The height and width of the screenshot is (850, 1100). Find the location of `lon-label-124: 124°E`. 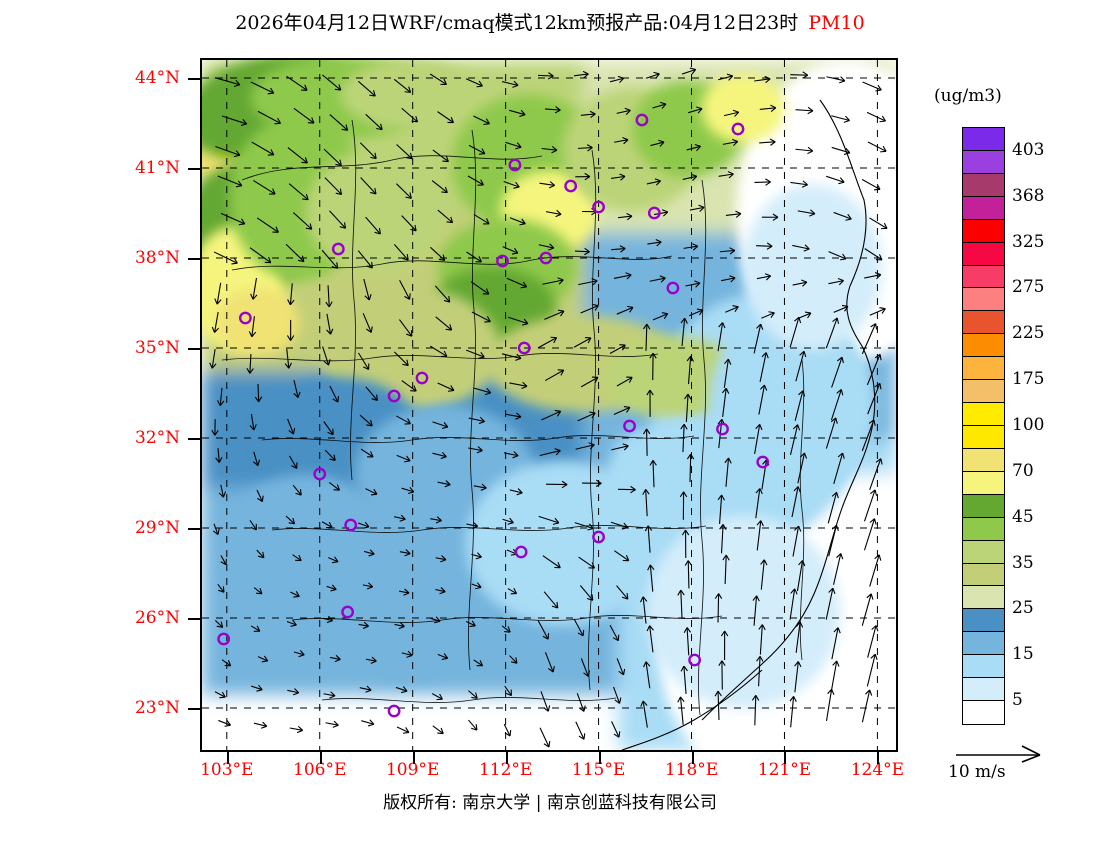

lon-label-124: 124°E is located at coordinates (877, 770).